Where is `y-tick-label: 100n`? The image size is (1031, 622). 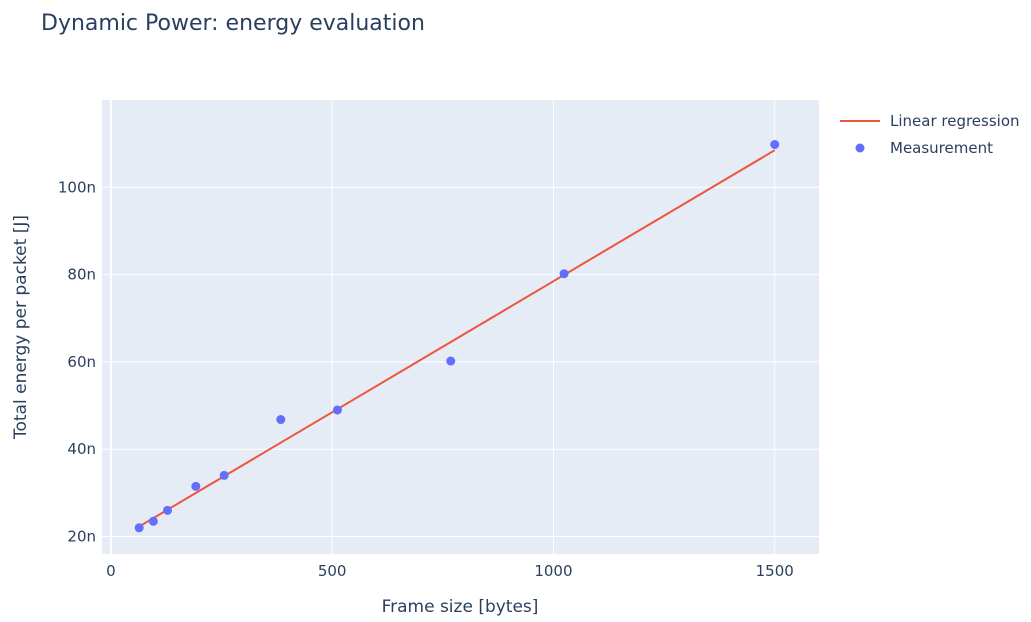
y-tick-label: 100n is located at coordinates (77, 187).